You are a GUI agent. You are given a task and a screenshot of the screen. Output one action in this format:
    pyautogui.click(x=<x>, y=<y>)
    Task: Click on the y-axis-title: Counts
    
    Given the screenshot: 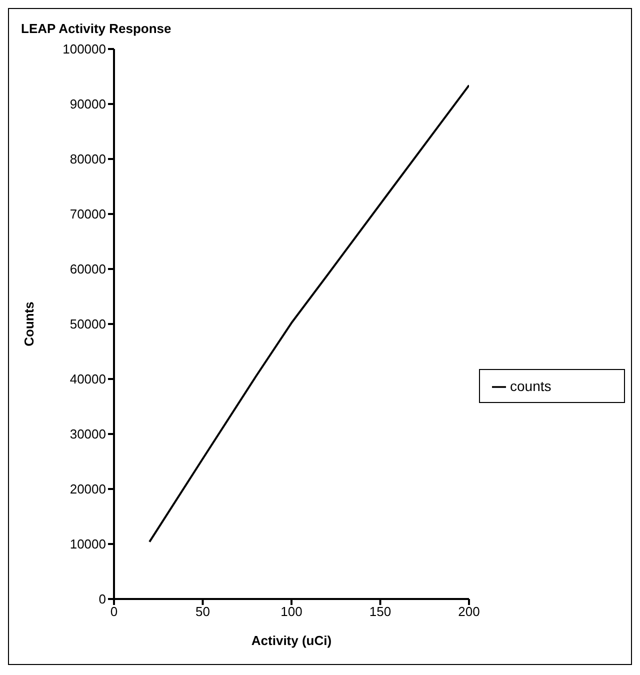 What is the action you would take?
    pyautogui.click(x=29, y=324)
    